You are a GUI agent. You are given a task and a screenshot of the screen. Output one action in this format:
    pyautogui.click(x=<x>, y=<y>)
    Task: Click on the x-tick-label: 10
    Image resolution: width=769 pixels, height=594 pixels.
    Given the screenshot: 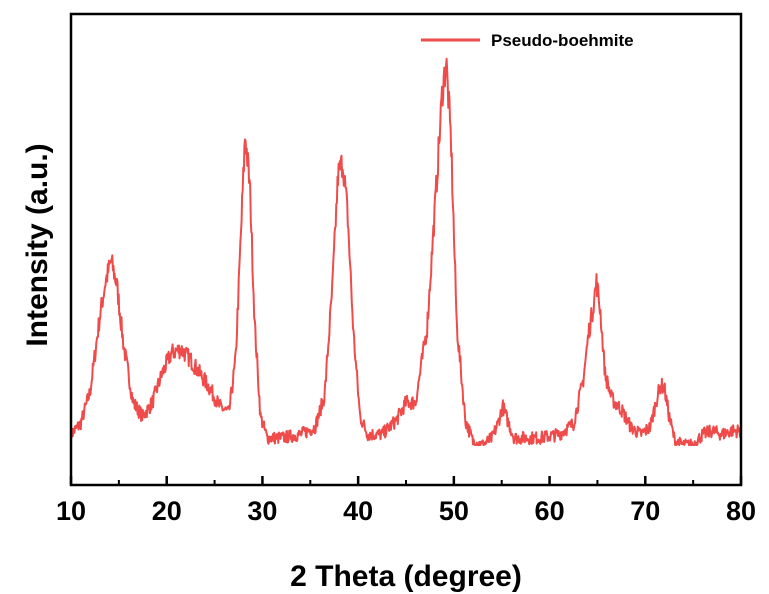 What is the action you would take?
    pyautogui.click(x=71, y=511)
    